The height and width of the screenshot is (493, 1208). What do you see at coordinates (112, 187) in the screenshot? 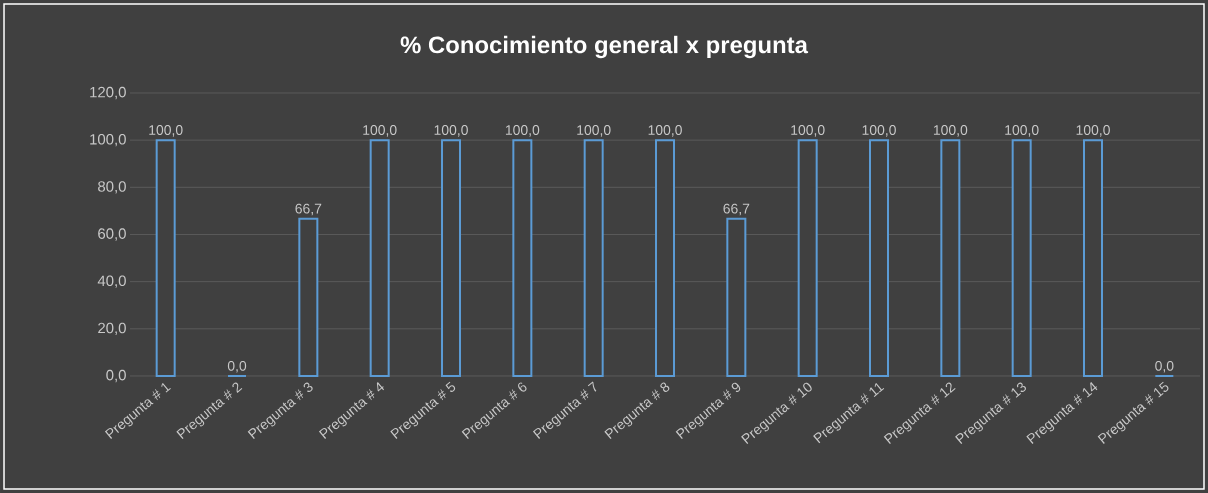
I see `y-tick-label: 80,0` at bounding box center [112, 187].